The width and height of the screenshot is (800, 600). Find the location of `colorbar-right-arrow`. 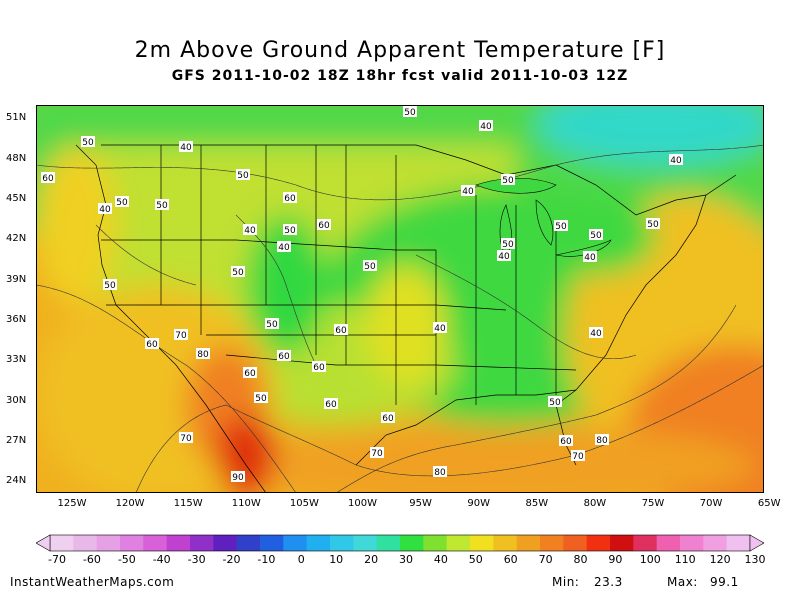

colorbar-right-arrow is located at coordinates (756, 543).